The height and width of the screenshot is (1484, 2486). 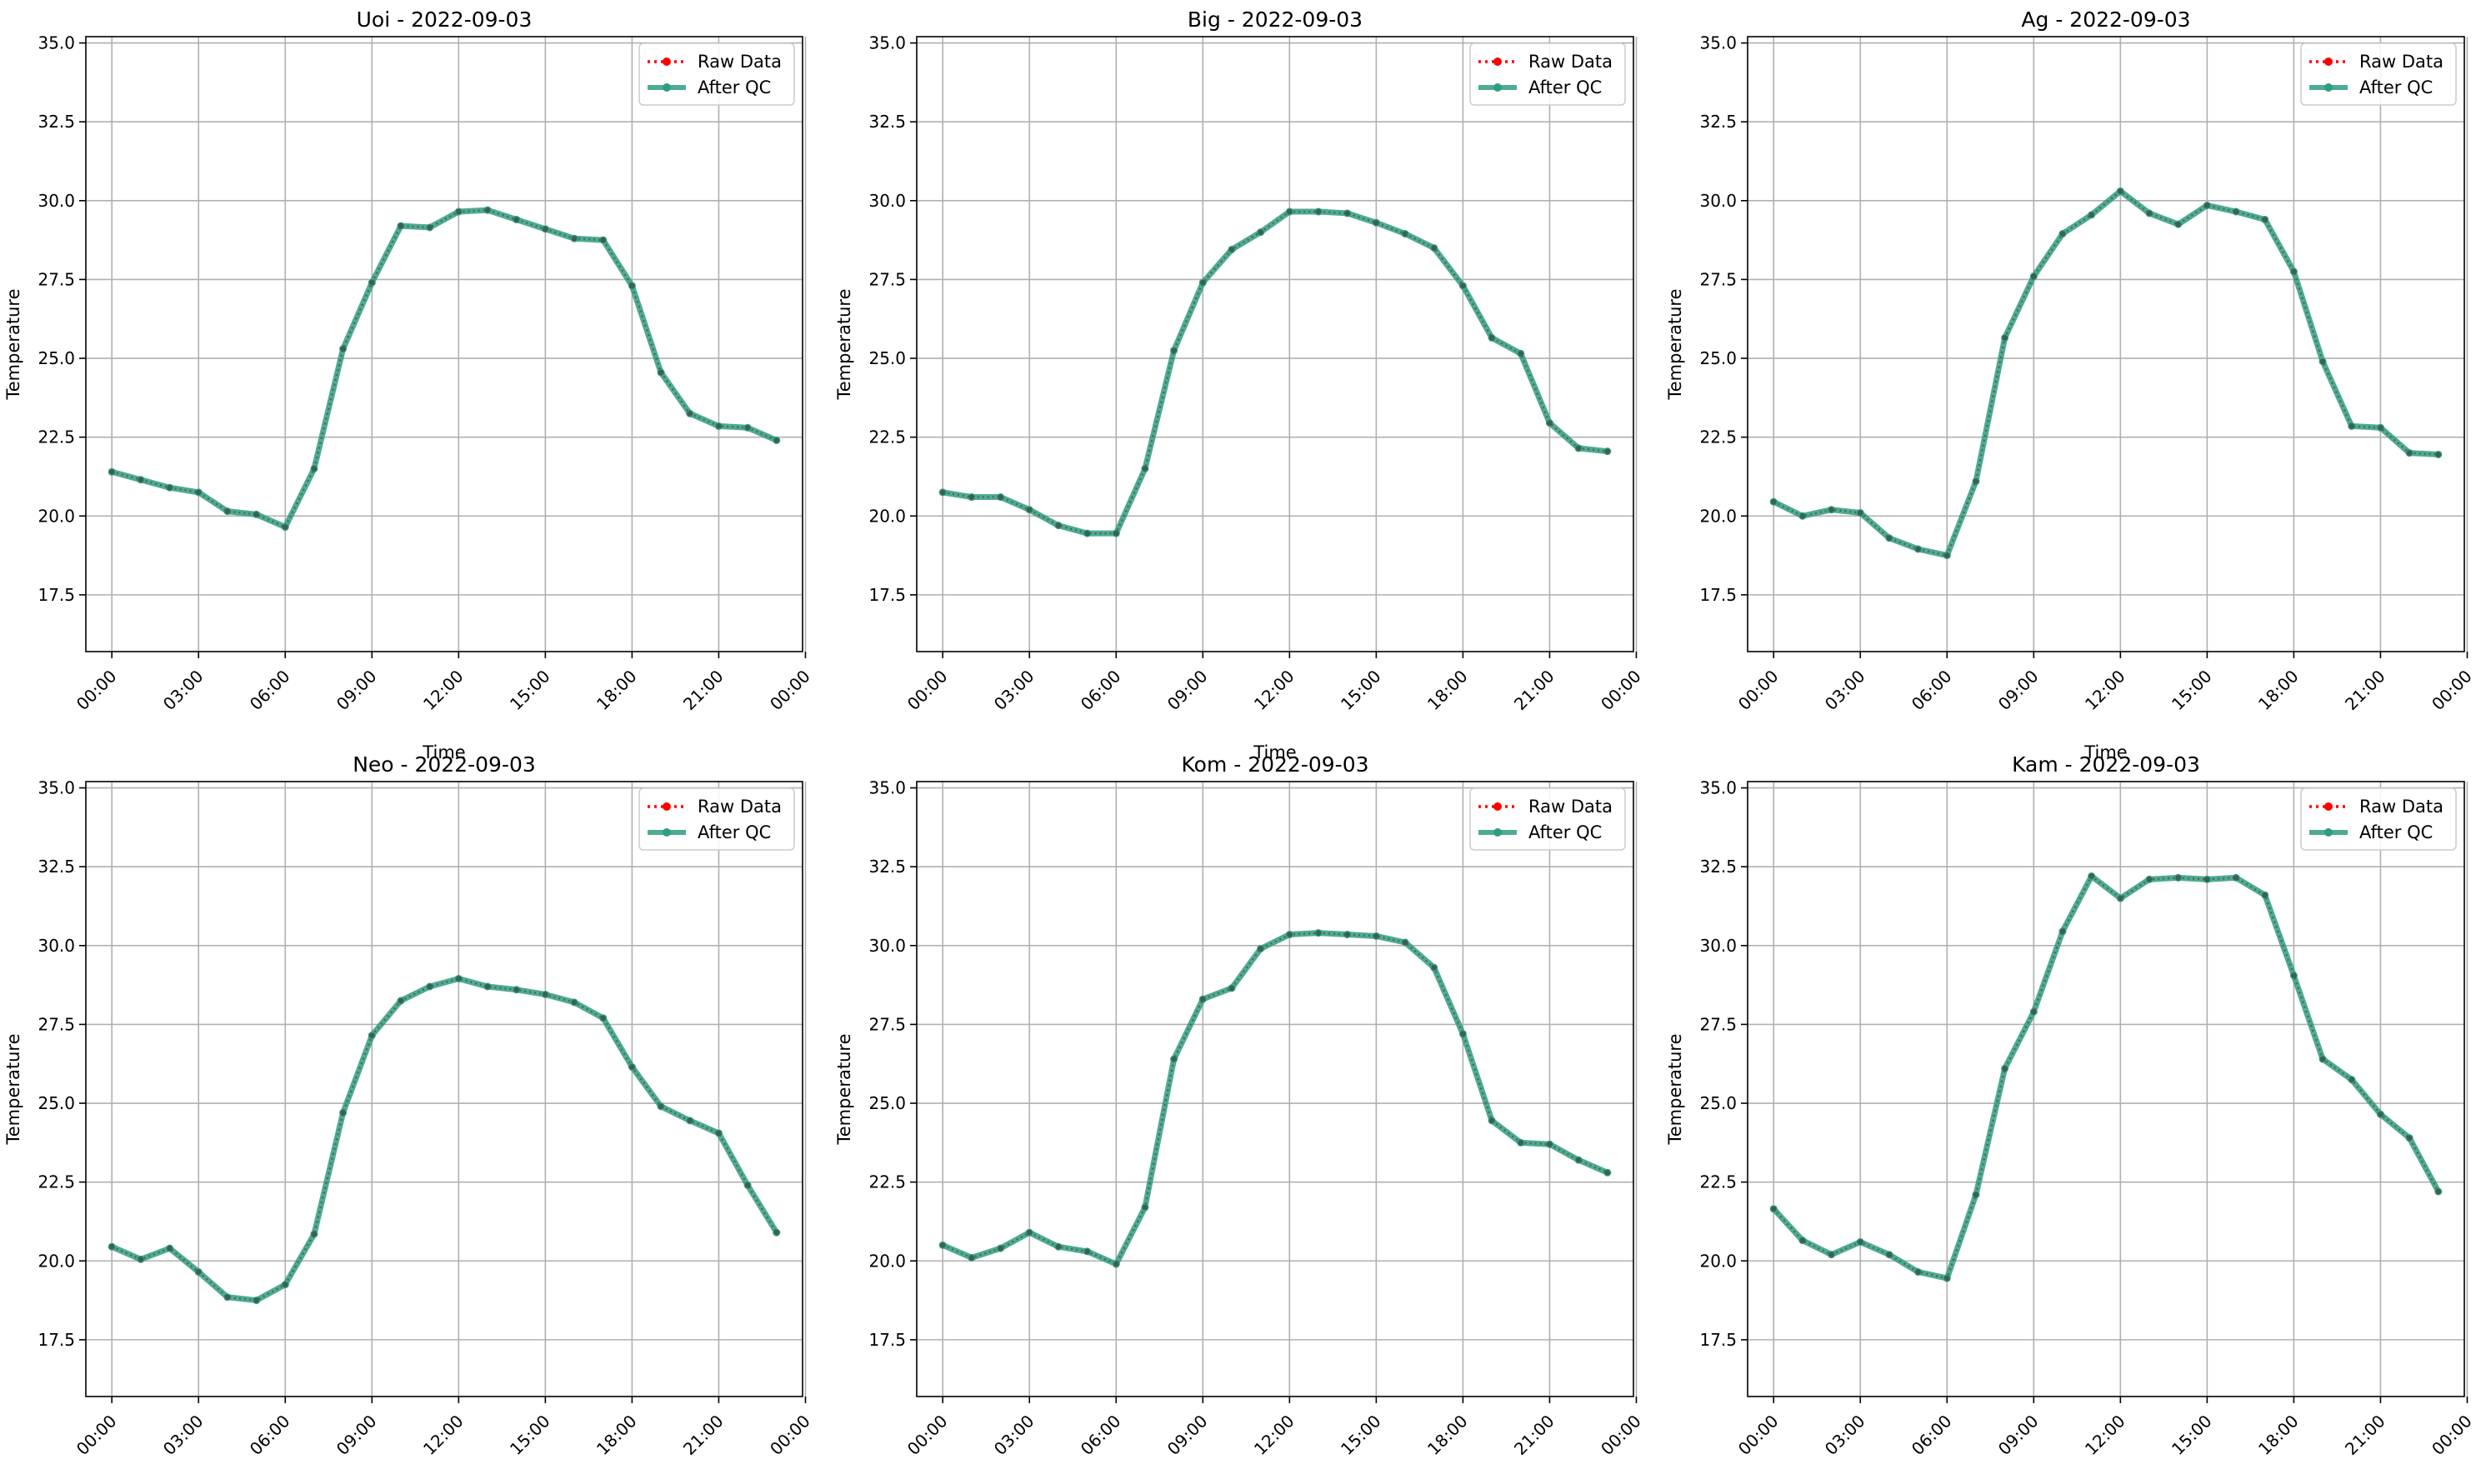 I want to click on y-tick-label: 25.0, so click(x=887, y=1103).